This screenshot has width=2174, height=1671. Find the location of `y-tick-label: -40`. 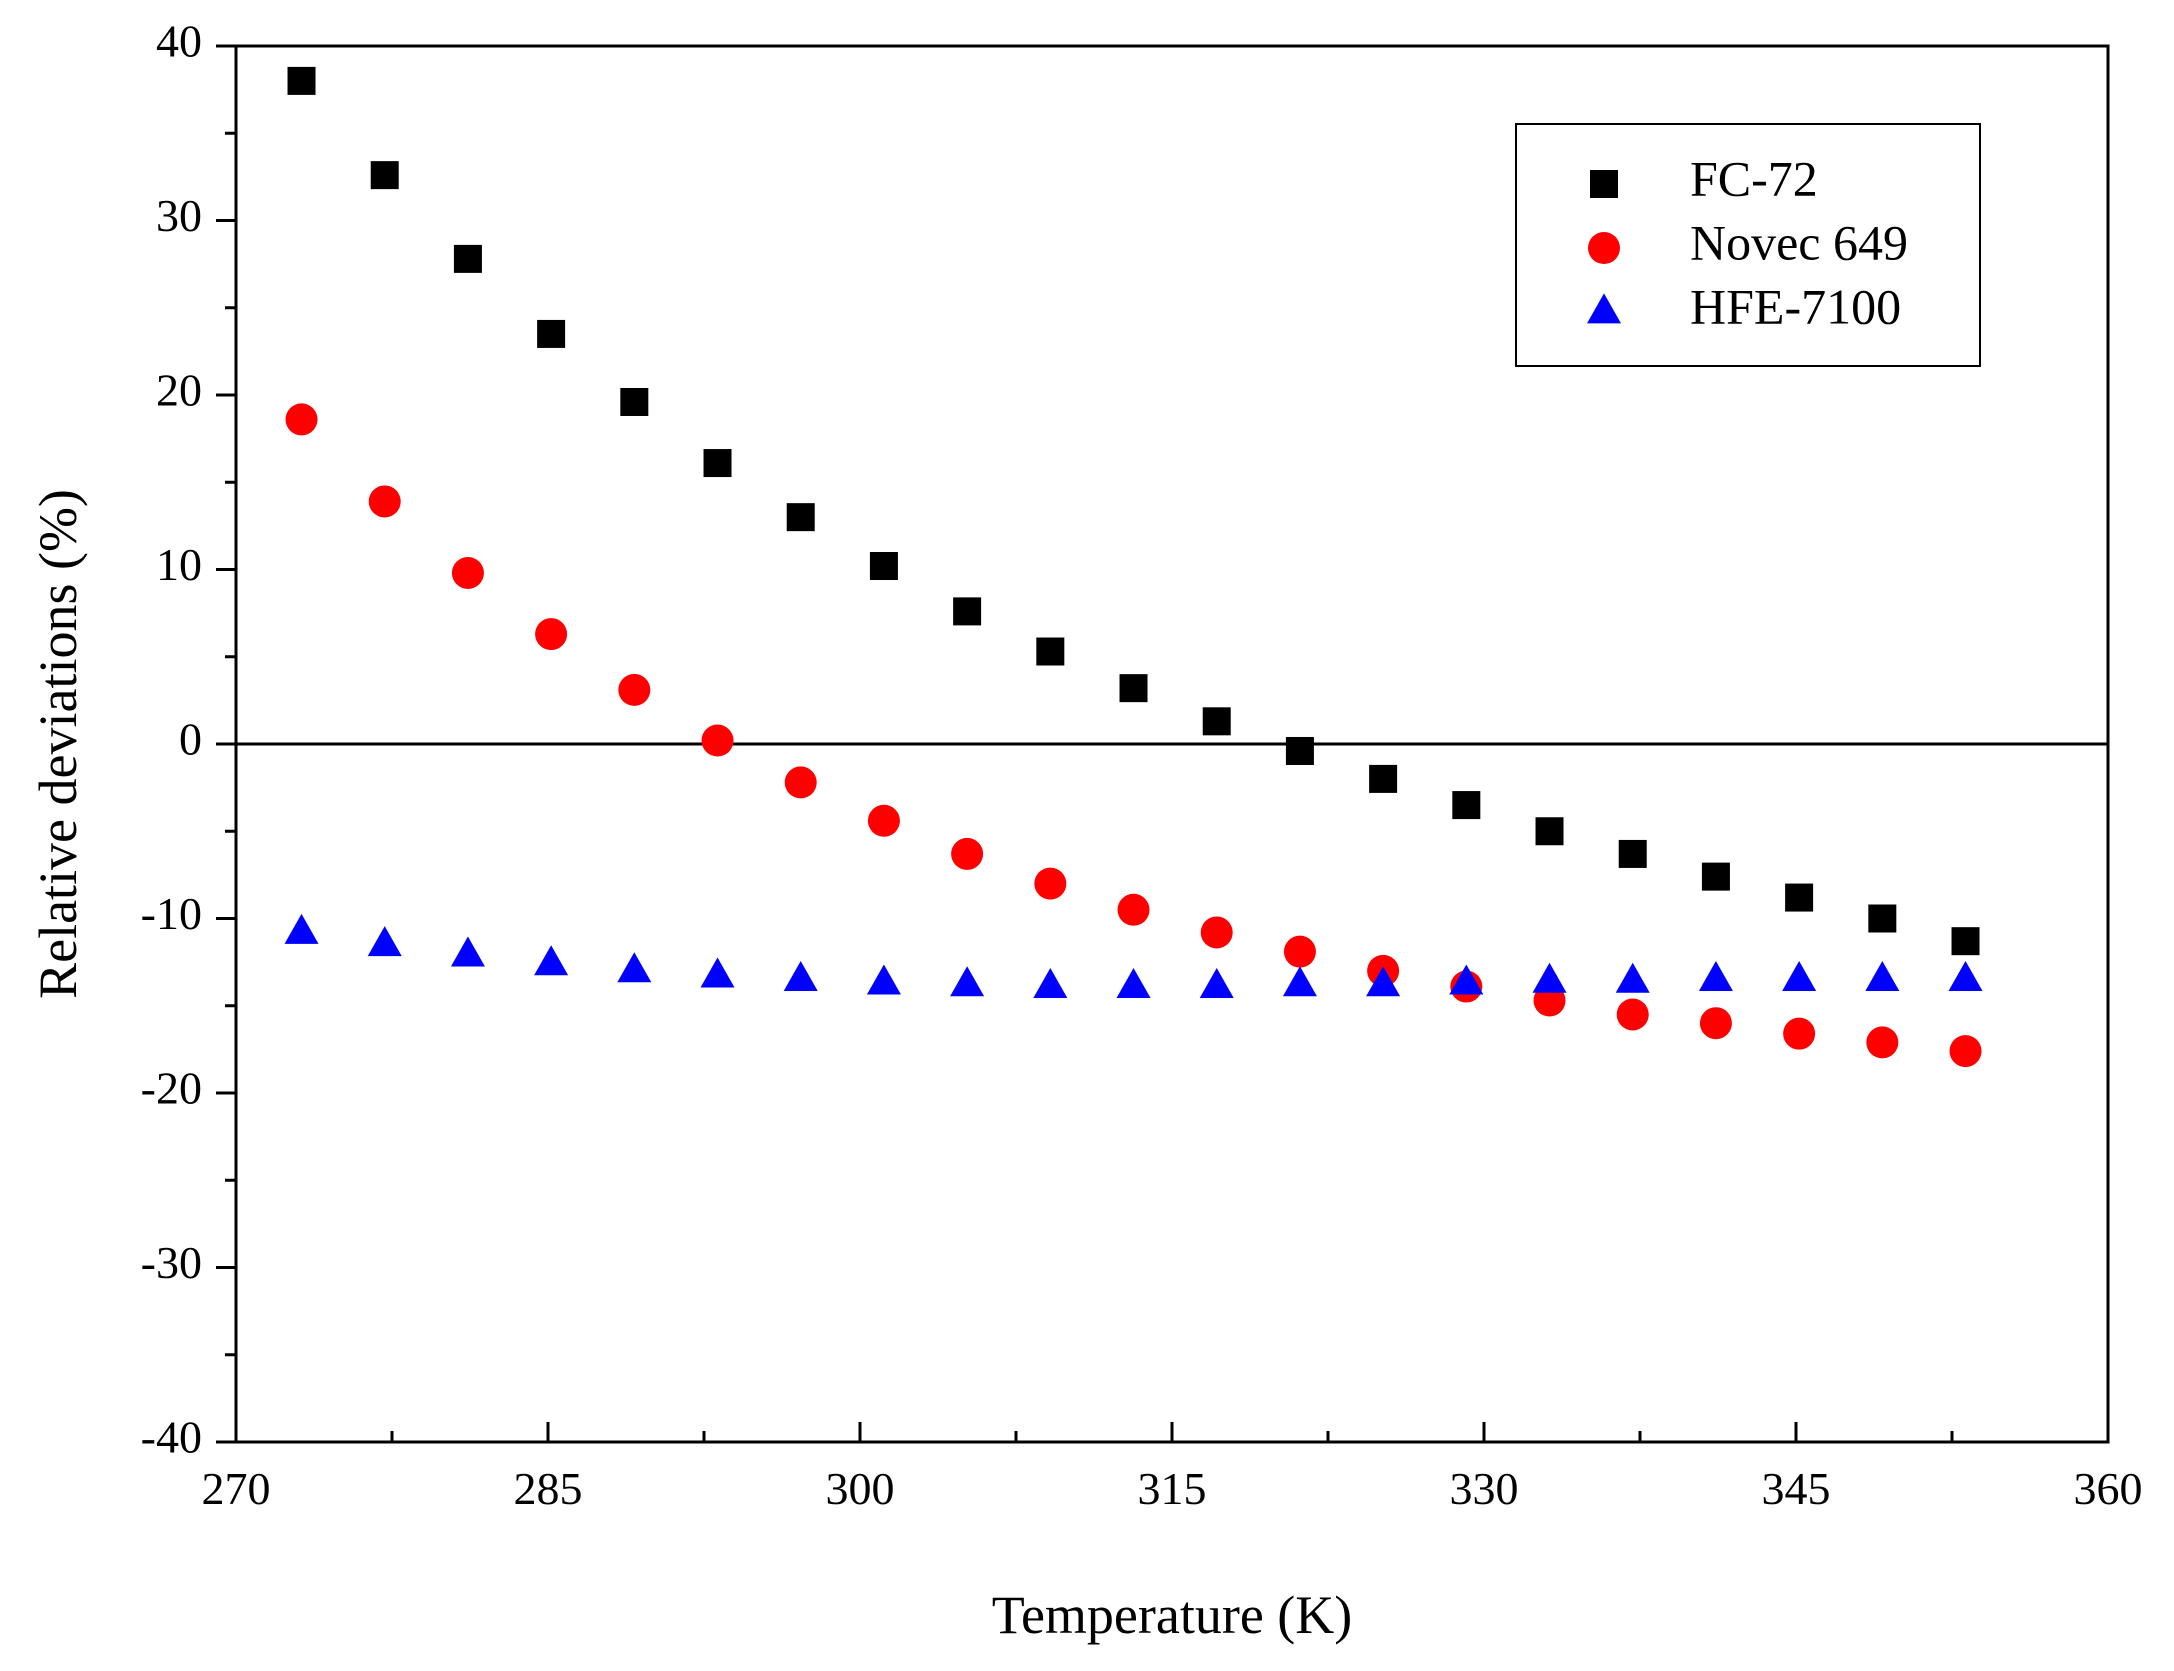

y-tick-label: -40 is located at coordinates (171, 1437).